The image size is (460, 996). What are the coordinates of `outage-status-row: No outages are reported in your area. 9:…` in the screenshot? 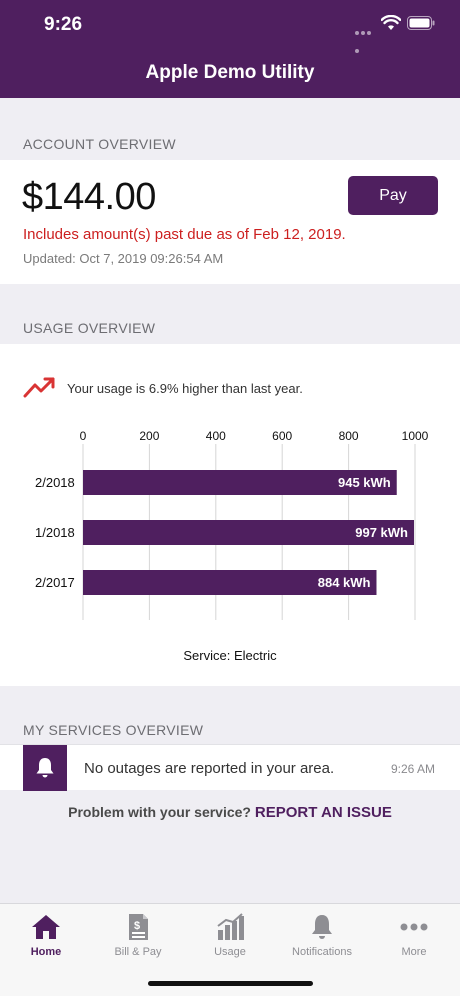 It's located at (230, 767).